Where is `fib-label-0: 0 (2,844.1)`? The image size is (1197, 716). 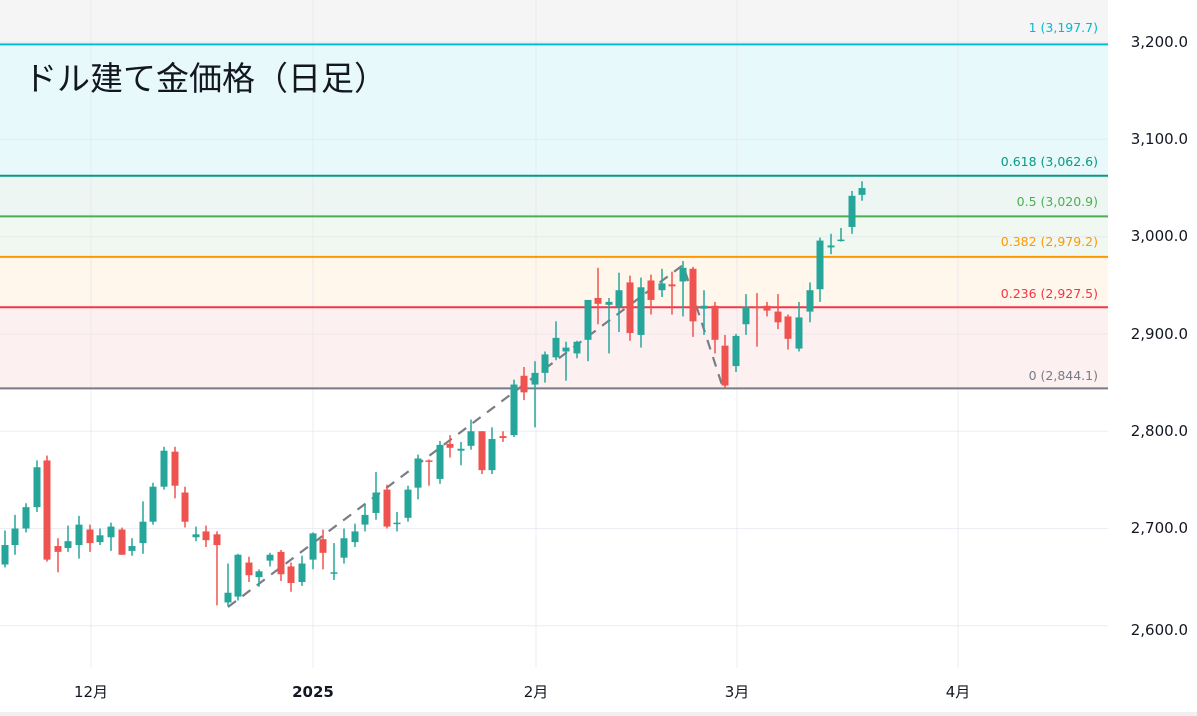 fib-label-0: 0 (2,844.1) is located at coordinates (1063, 375).